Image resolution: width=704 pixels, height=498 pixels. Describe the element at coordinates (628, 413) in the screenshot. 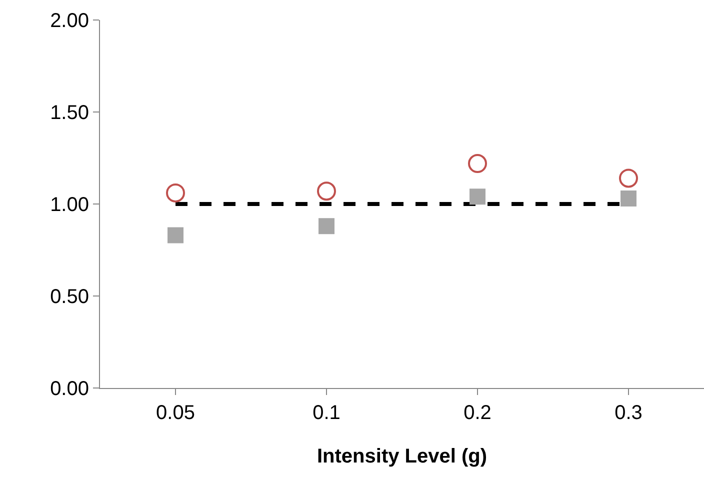

I see `x-tick-label: 0.3` at that location.